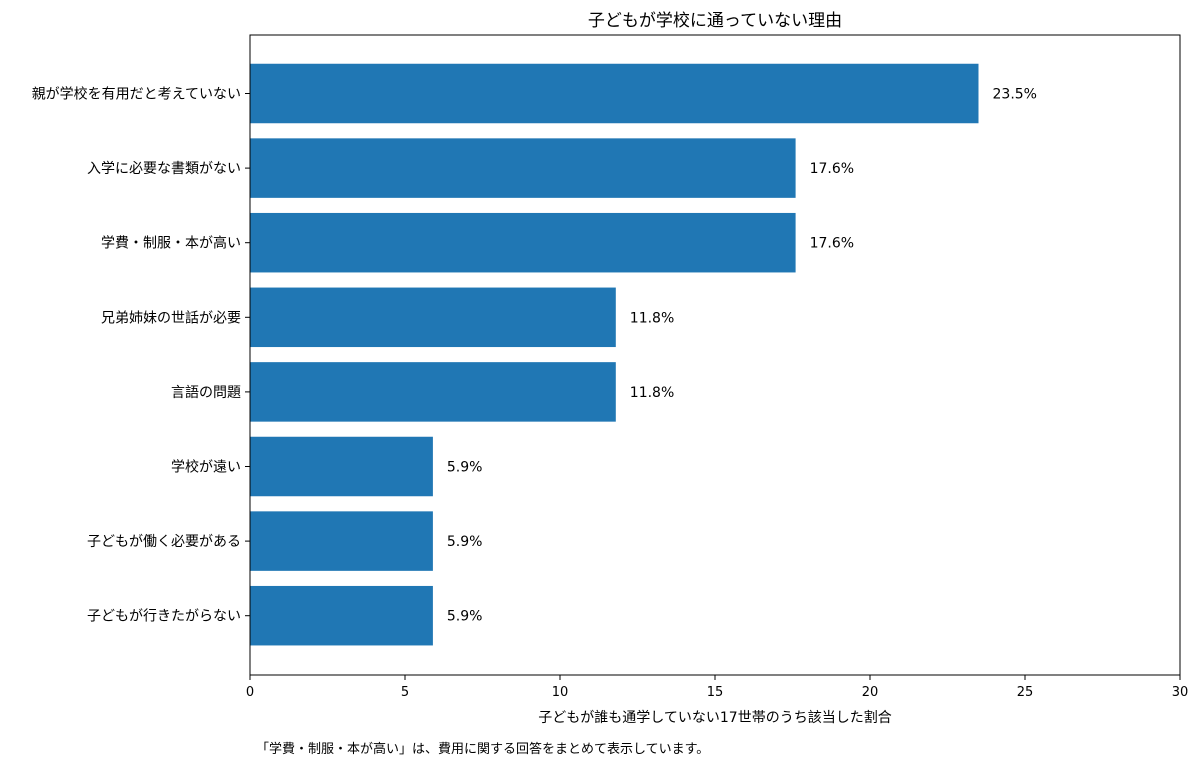 This screenshot has width=1200, height=766. What do you see at coordinates (465, 617) in the screenshot?
I see `value-label-8: 5.9%` at bounding box center [465, 617].